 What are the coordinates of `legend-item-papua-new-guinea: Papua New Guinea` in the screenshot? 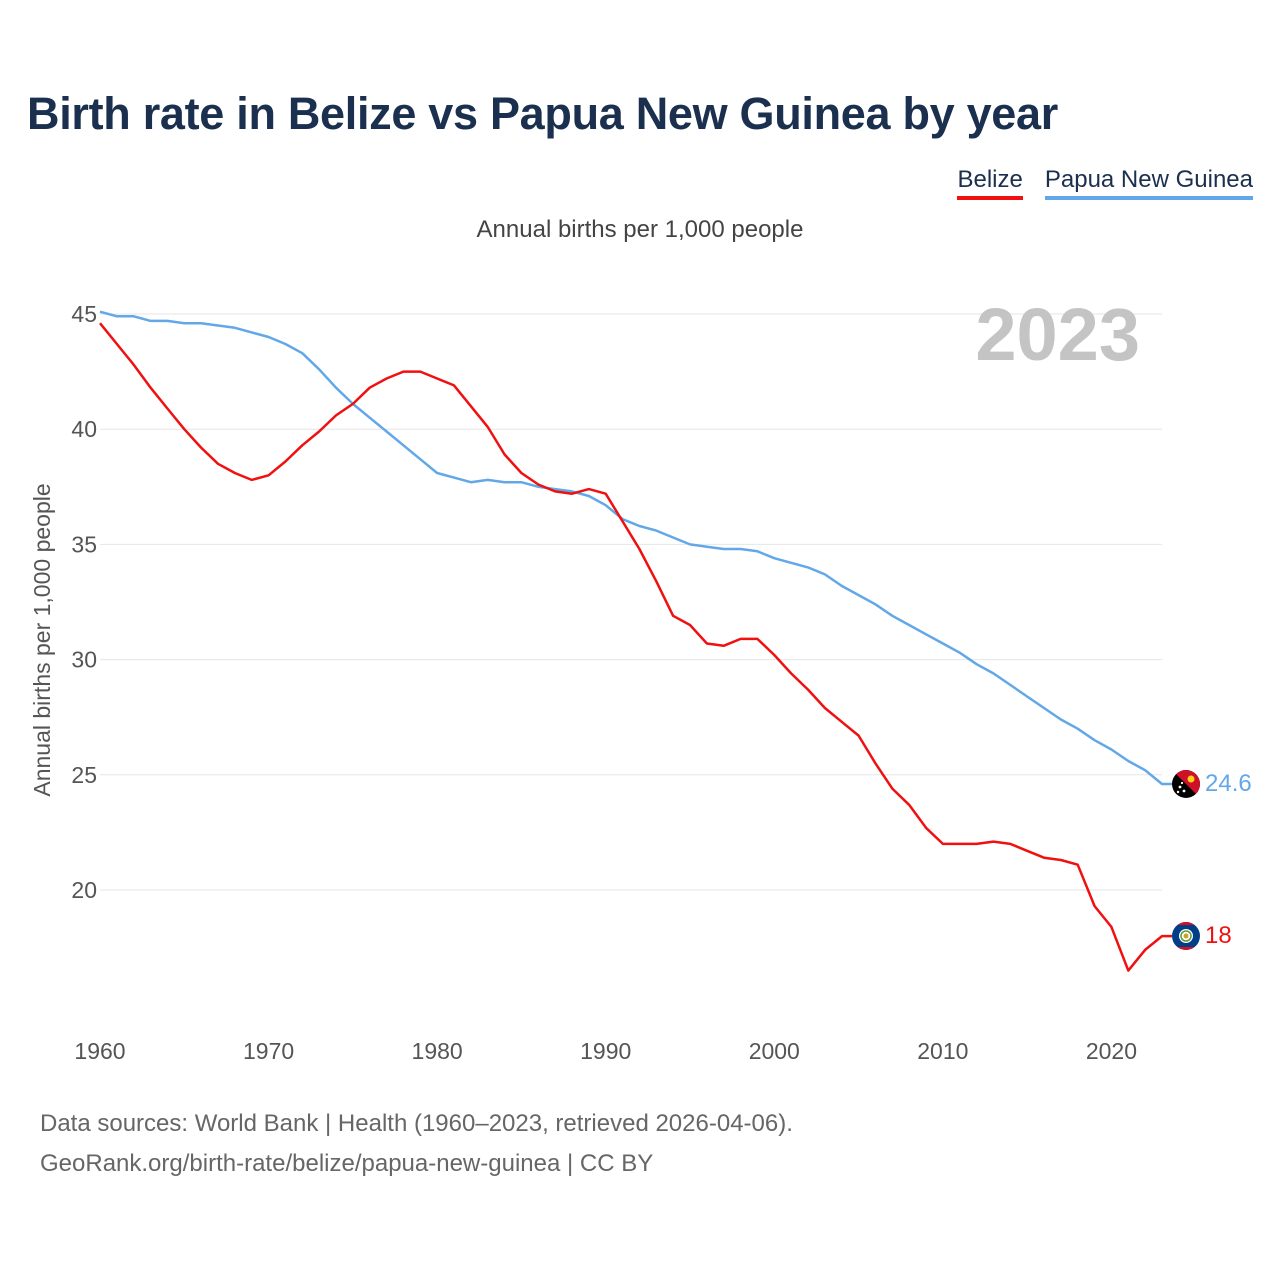 It's located at (1148, 183).